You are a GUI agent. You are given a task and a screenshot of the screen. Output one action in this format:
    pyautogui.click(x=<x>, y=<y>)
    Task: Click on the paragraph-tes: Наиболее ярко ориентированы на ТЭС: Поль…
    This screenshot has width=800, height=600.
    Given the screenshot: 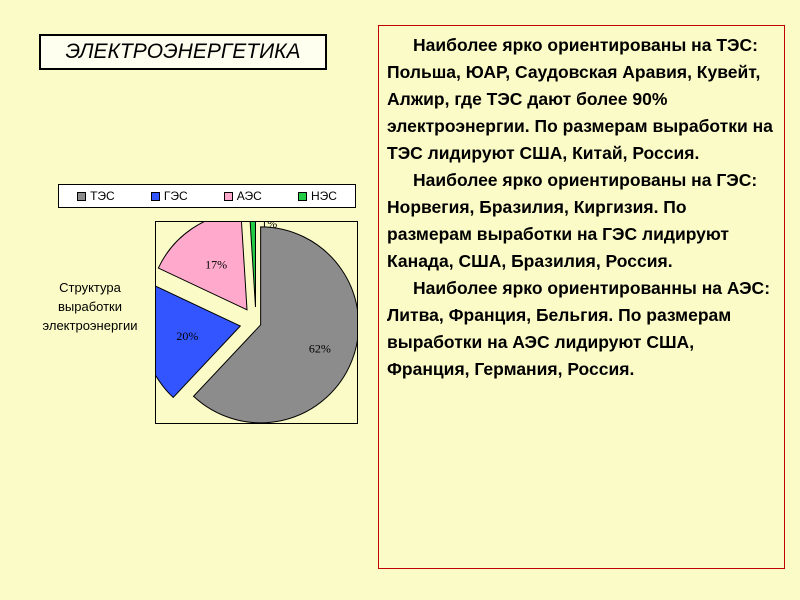 What is the action you would take?
    pyautogui.click(x=580, y=99)
    